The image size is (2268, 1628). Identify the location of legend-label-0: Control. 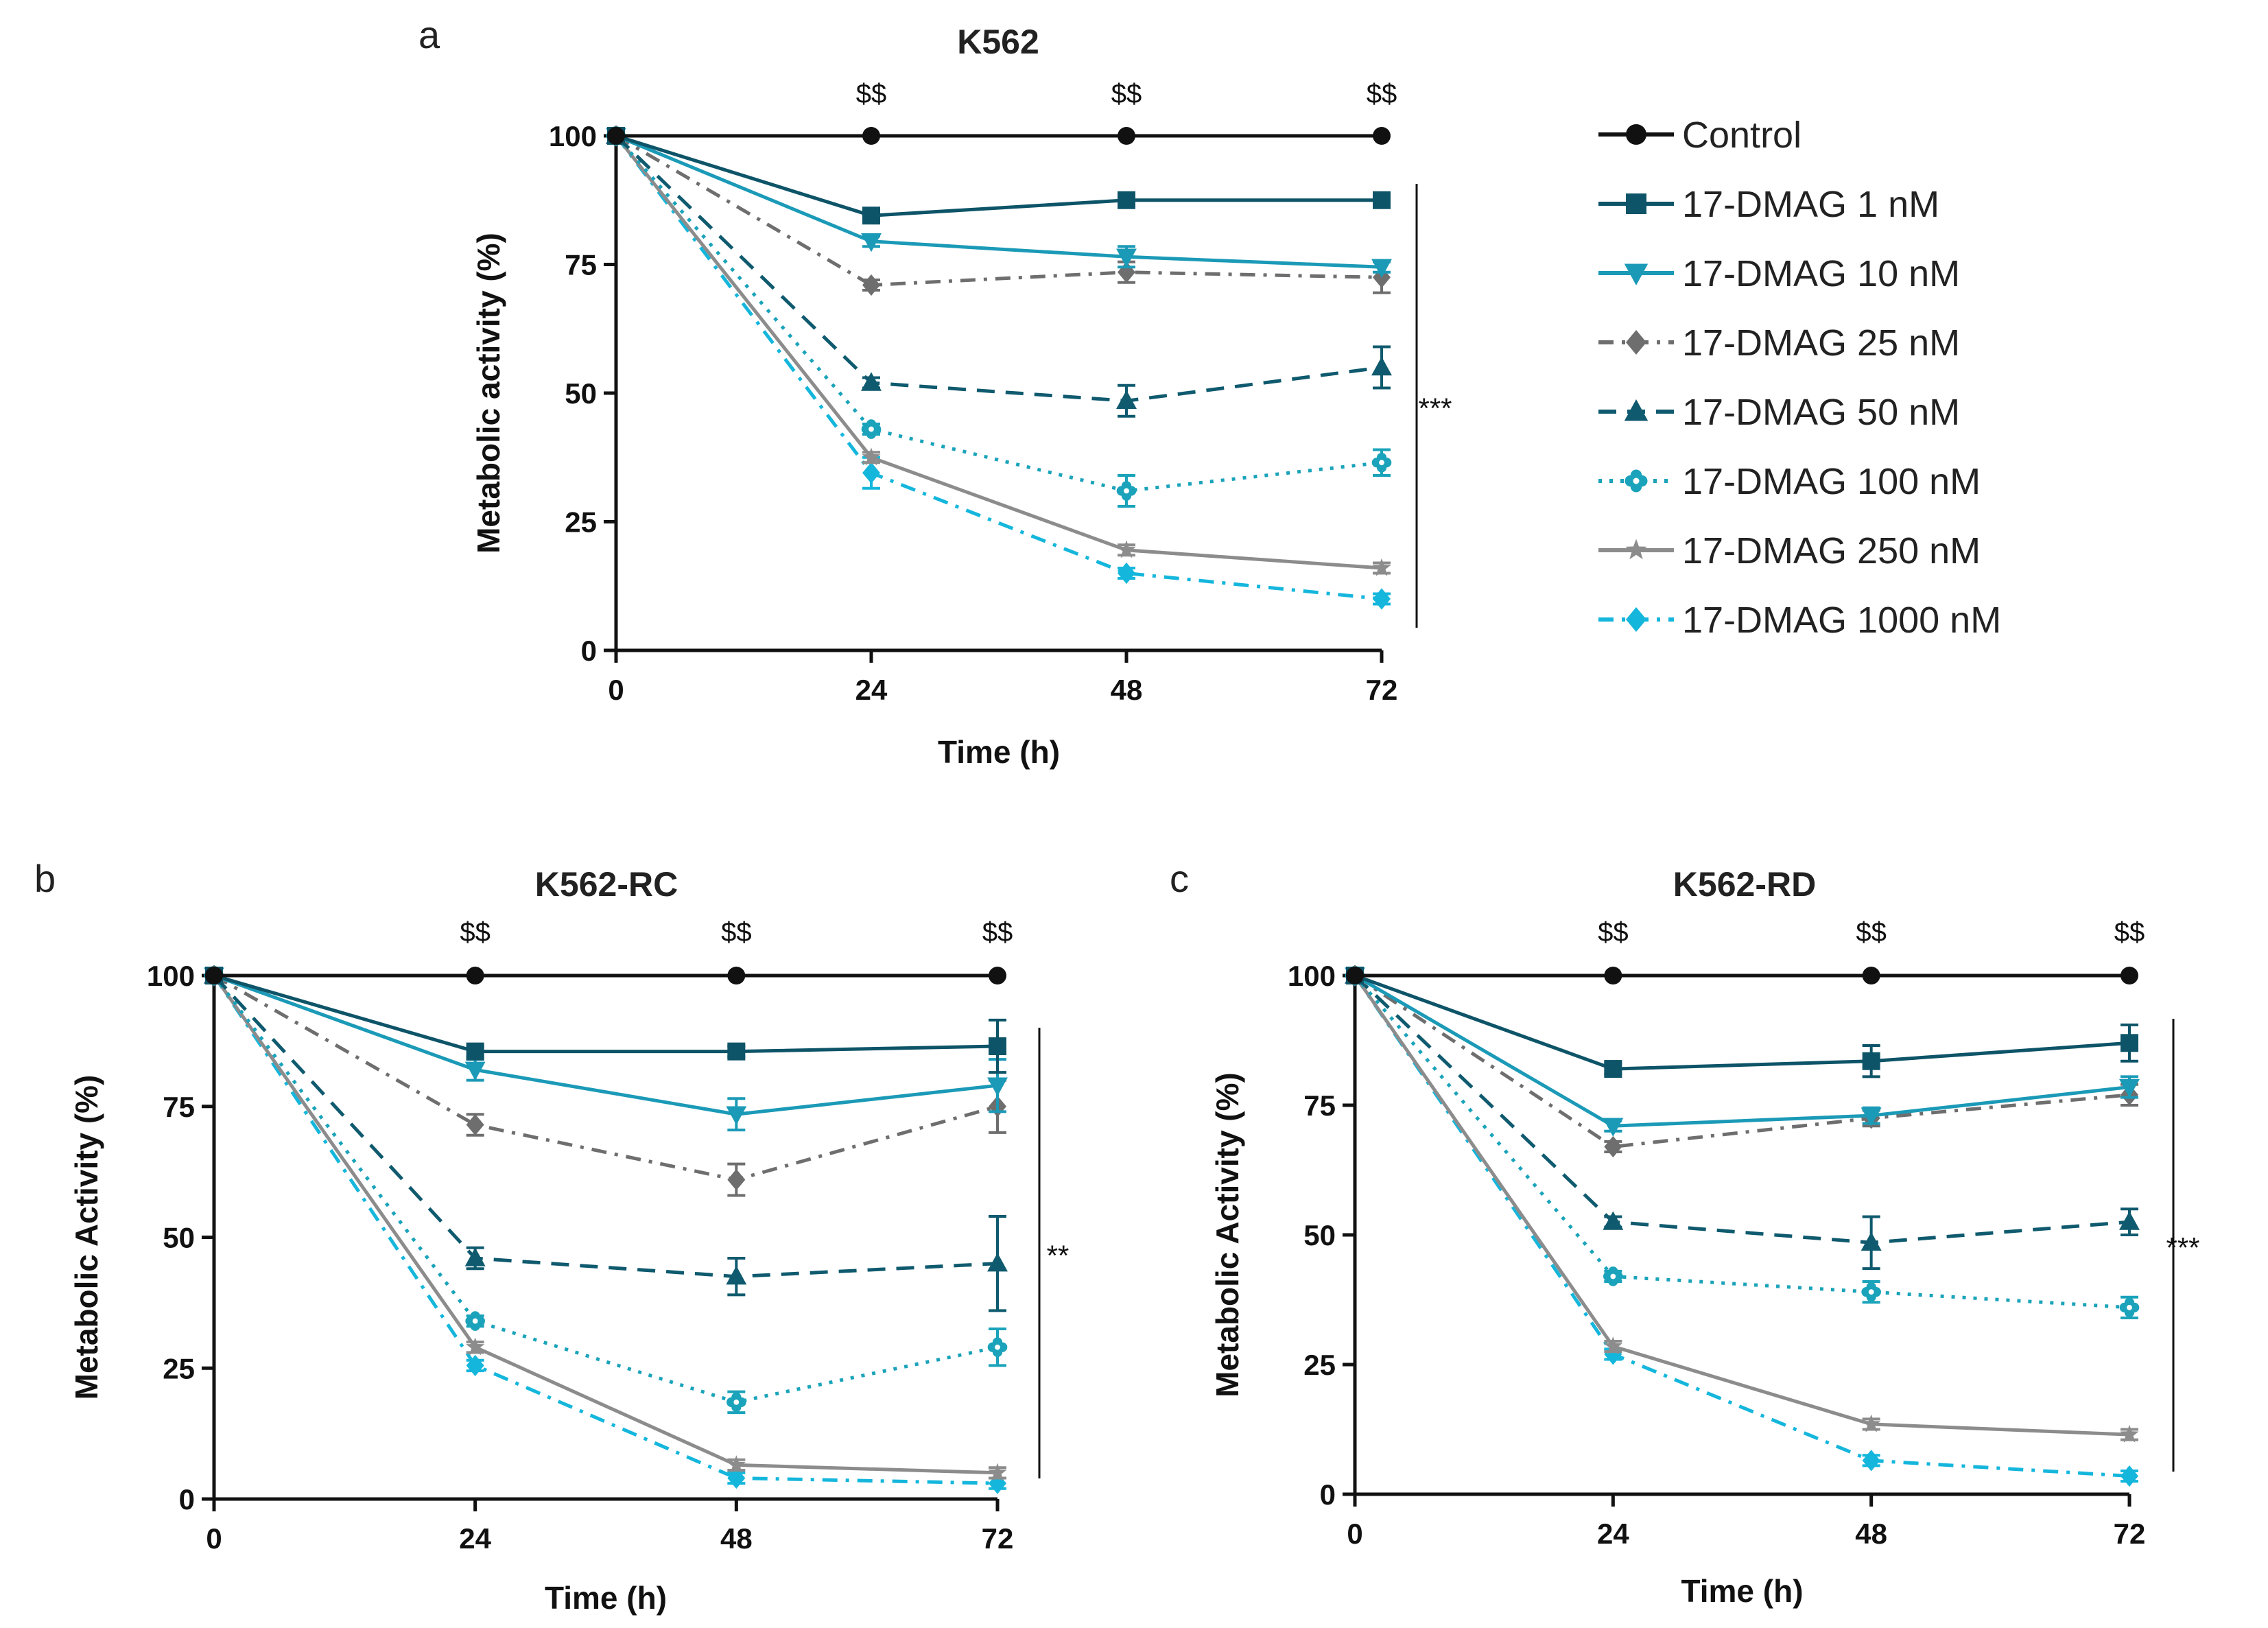
(1742, 135).